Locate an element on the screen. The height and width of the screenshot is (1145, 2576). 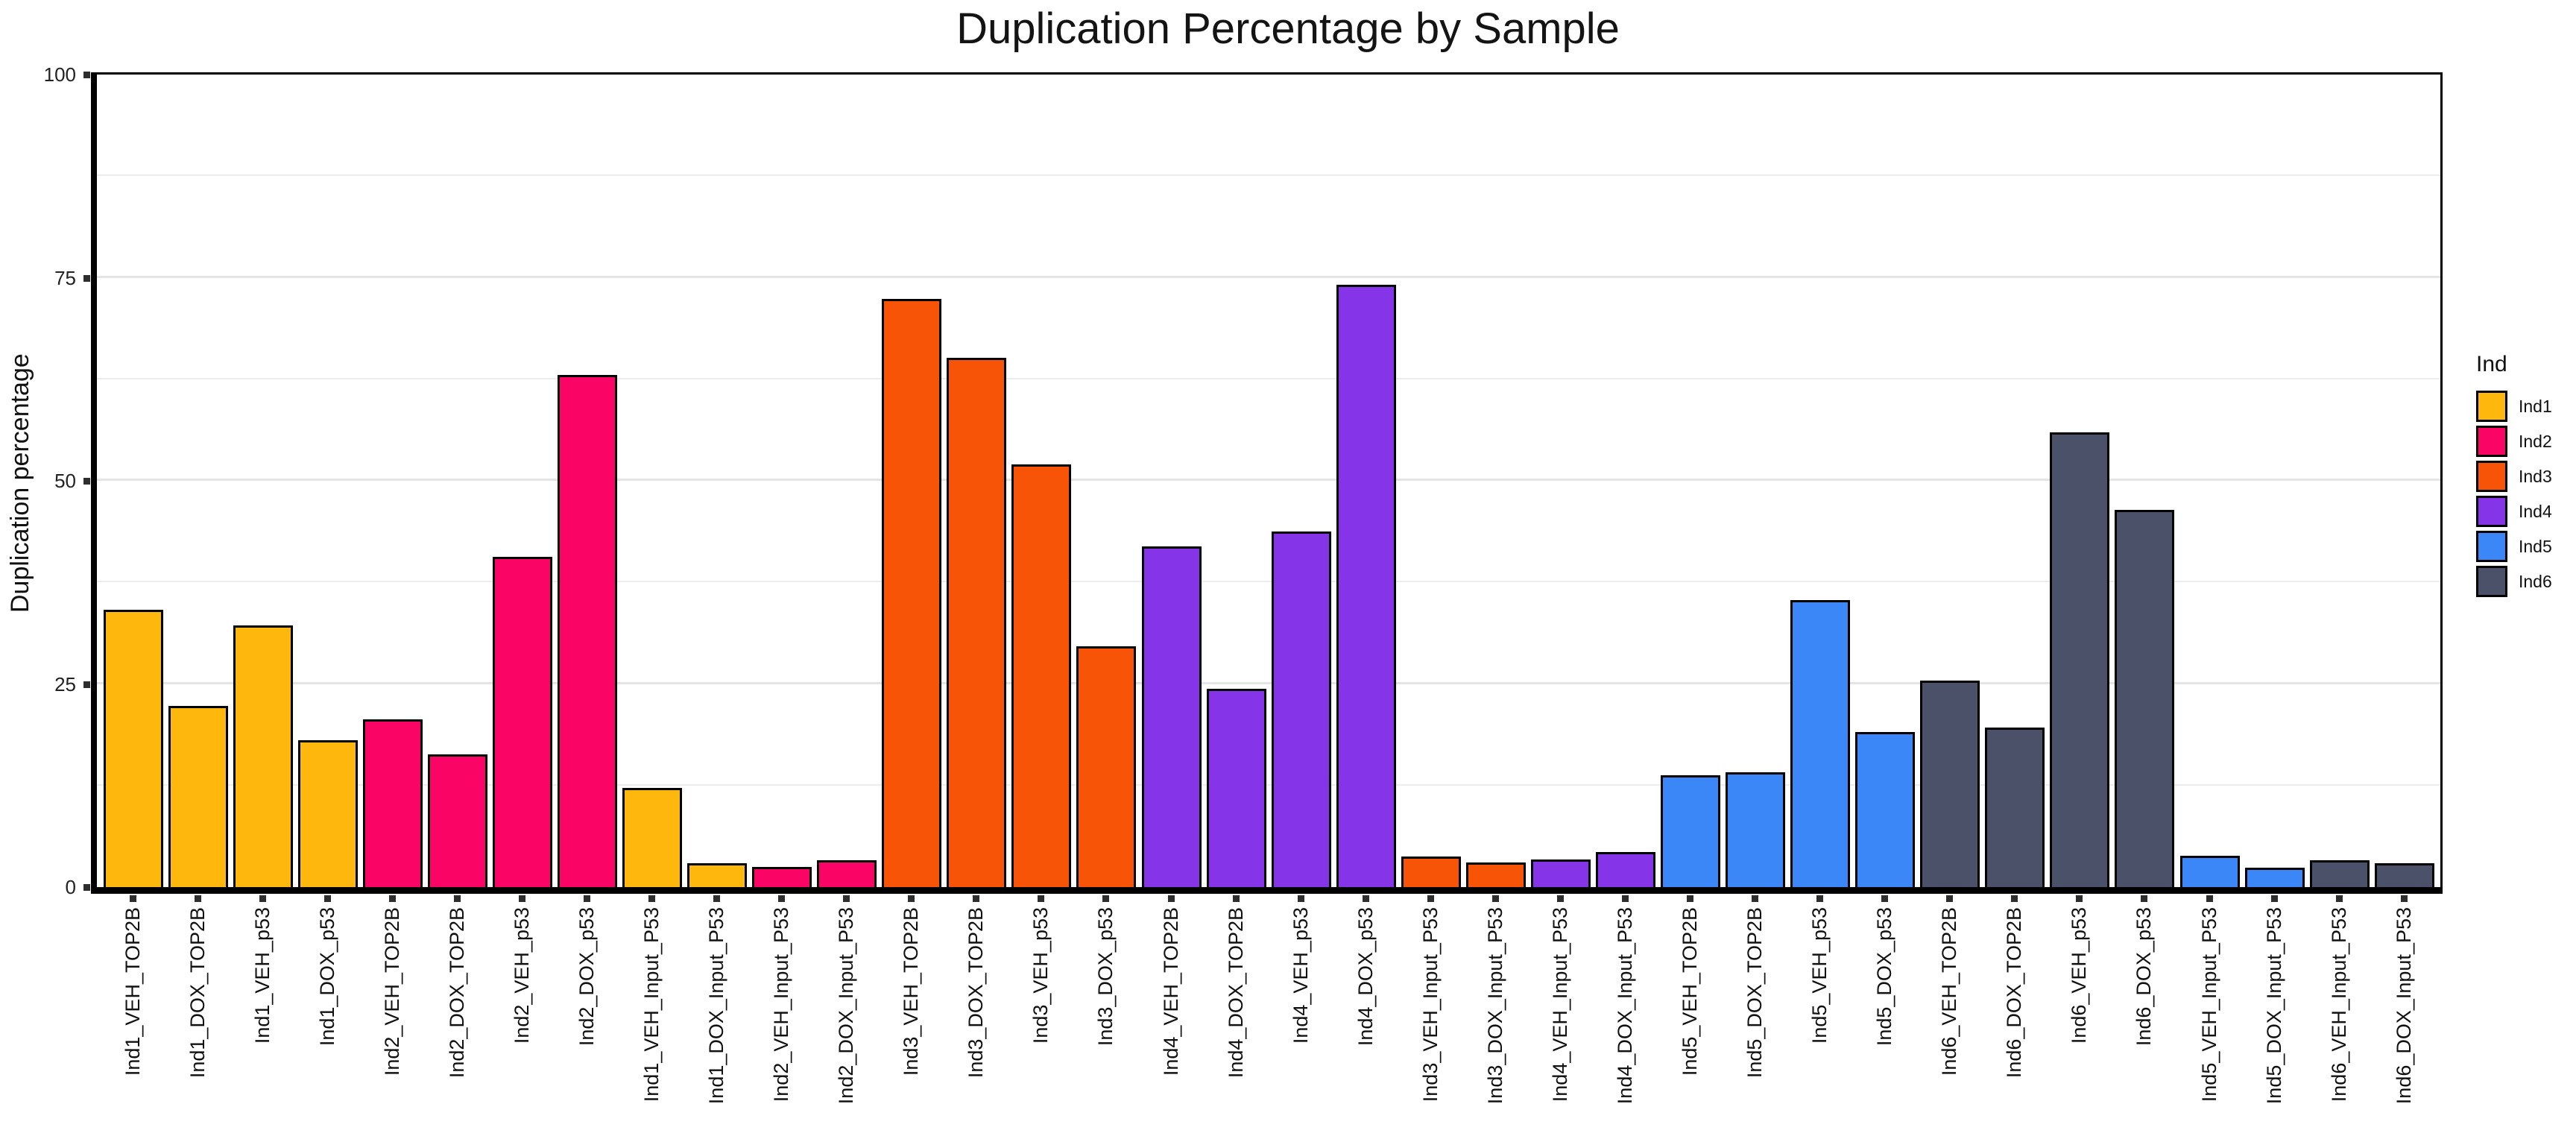
bar-slot: Ind1_VEH_p53 is located at coordinates (262, 559).